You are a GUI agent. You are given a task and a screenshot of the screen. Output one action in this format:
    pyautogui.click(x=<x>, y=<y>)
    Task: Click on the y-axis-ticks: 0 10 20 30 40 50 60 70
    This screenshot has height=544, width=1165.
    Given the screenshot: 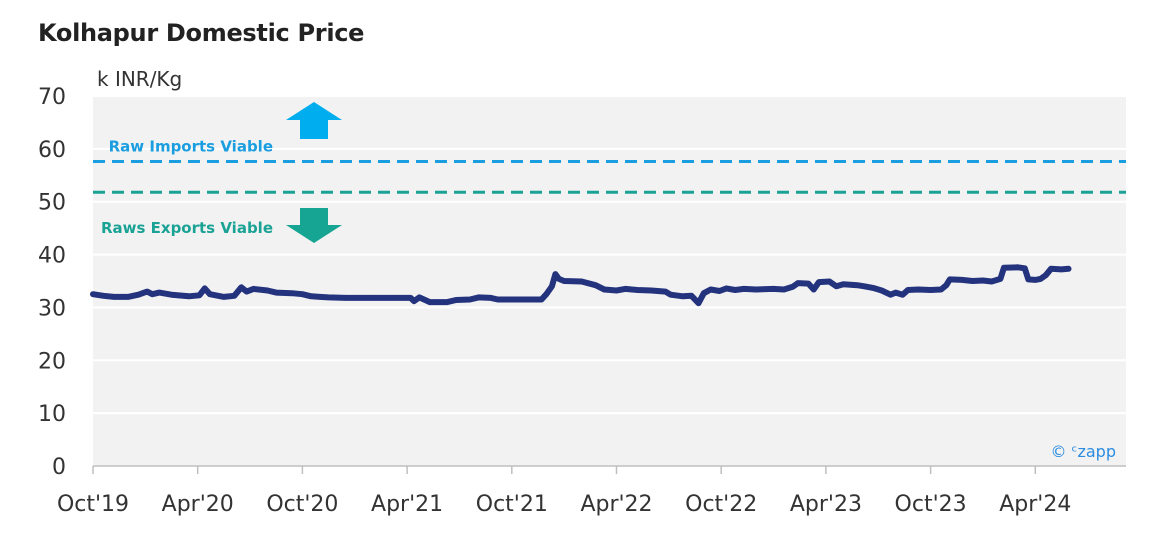 What is the action you would take?
    pyautogui.click(x=52, y=282)
    